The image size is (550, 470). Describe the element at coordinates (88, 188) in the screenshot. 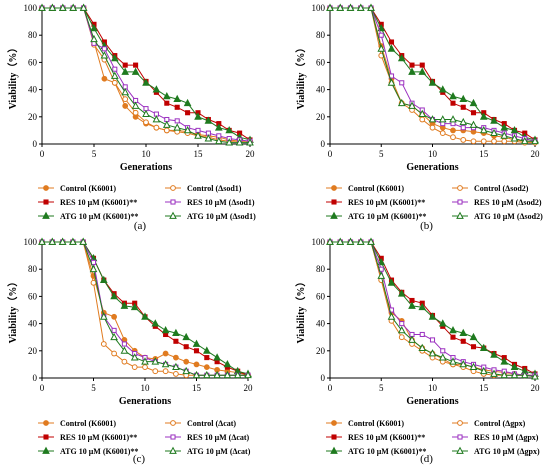

I see `legend-entry: Control (K6001)` at that location.